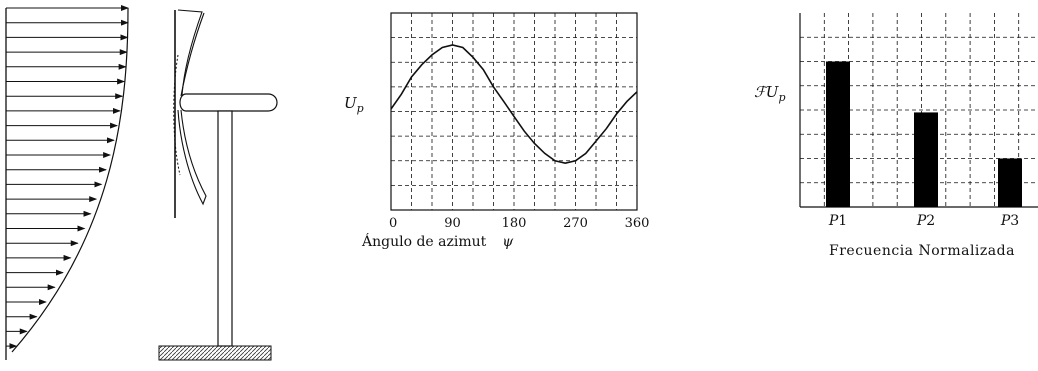 The width and height of the screenshot is (1038, 371). I want to click on up-vs-azimuth-chart, so click(514, 111).